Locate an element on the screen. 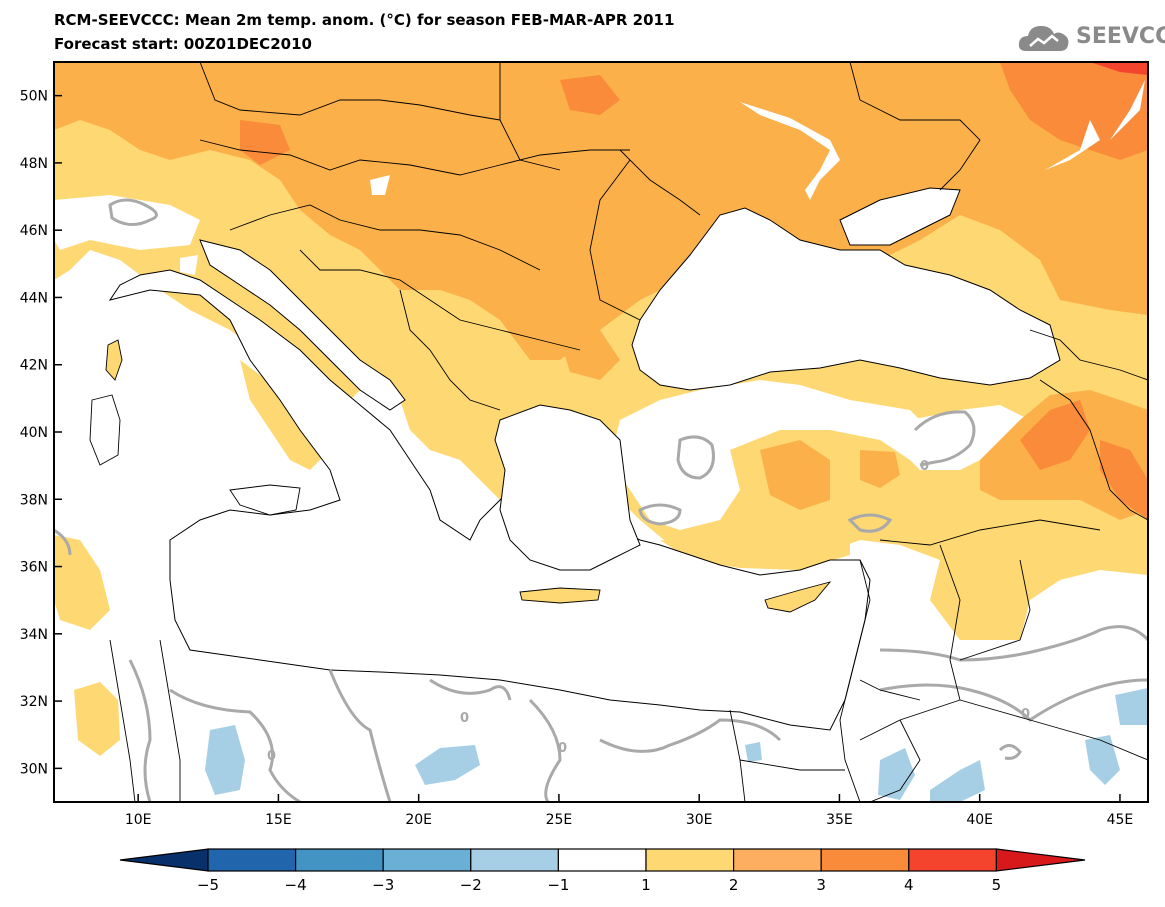 This screenshot has width=1165, height=907. y-tick-label: 44N is located at coordinates (34, 298).